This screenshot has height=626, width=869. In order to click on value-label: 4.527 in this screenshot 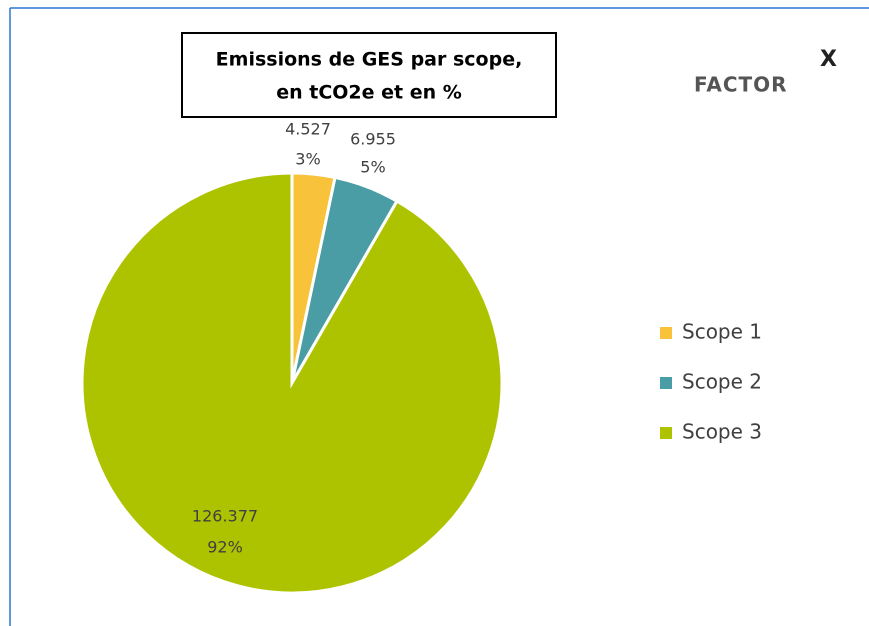, I will do `click(308, 129)`.